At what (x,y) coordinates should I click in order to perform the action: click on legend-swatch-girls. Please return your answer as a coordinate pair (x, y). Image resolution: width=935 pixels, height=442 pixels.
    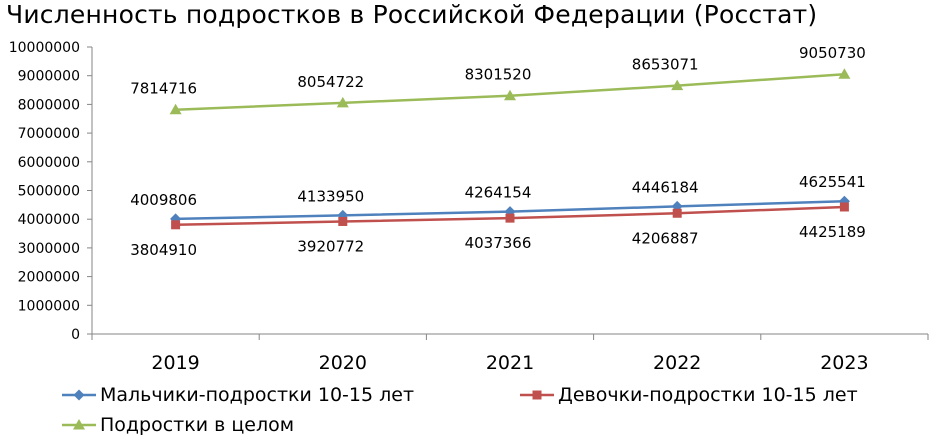
    Looking at the image, I should click on (537, 395).